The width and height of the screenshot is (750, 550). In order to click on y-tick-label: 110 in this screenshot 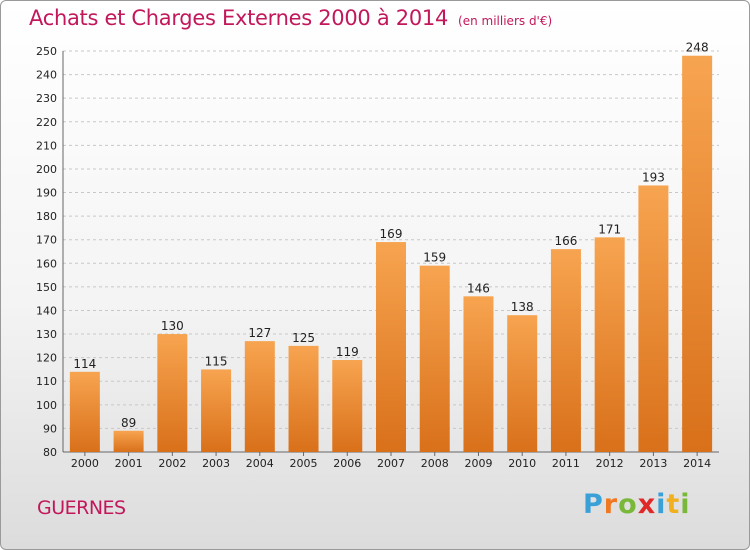, I will do `click(46, 381)`.